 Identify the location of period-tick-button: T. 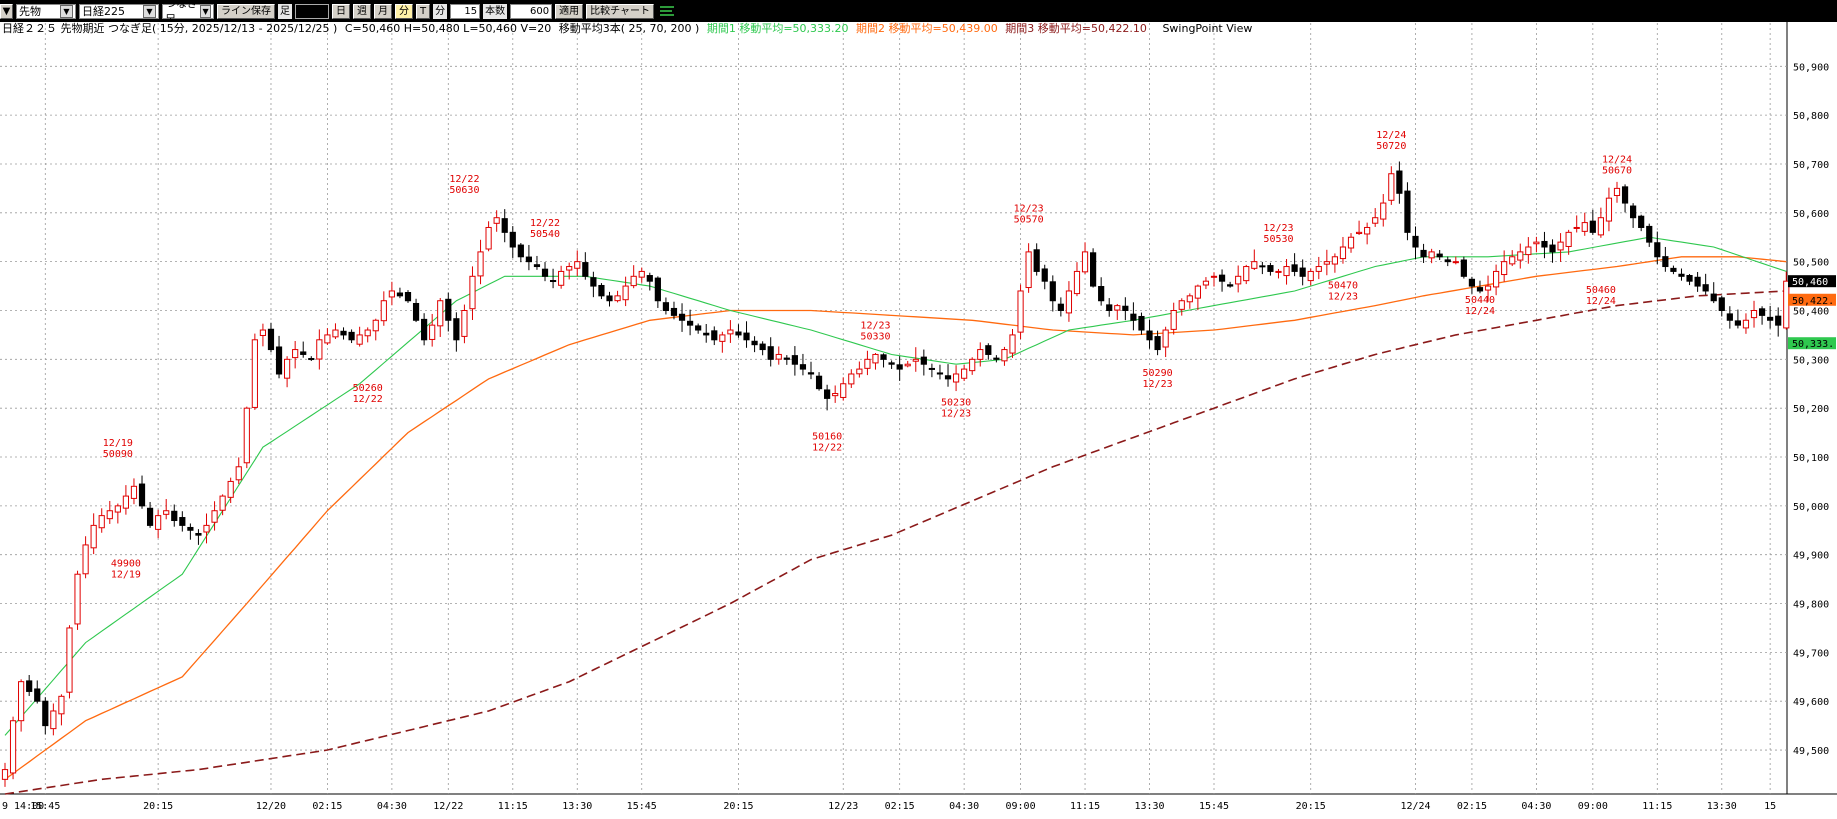
(423, 11).